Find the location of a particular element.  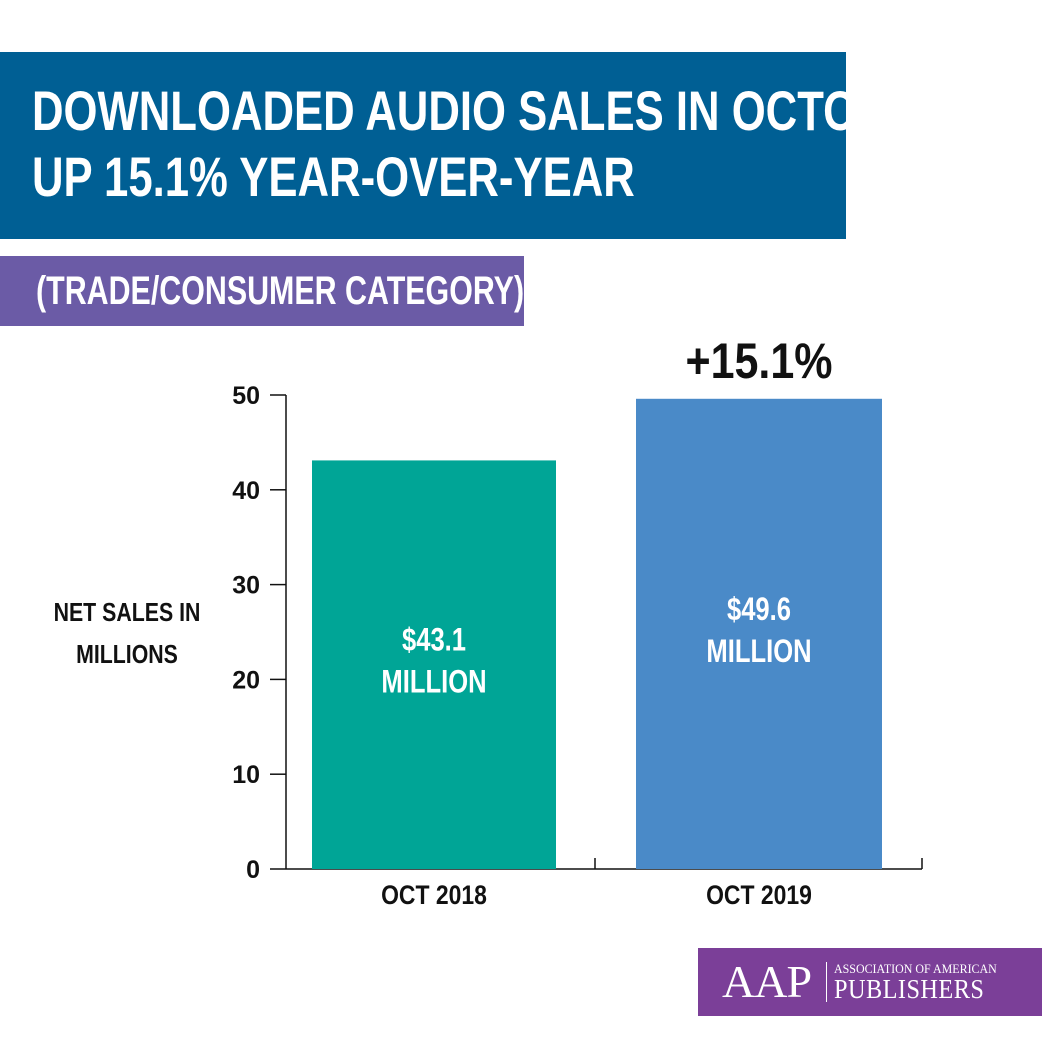

logo-divider is located at coordinates (826, 982).